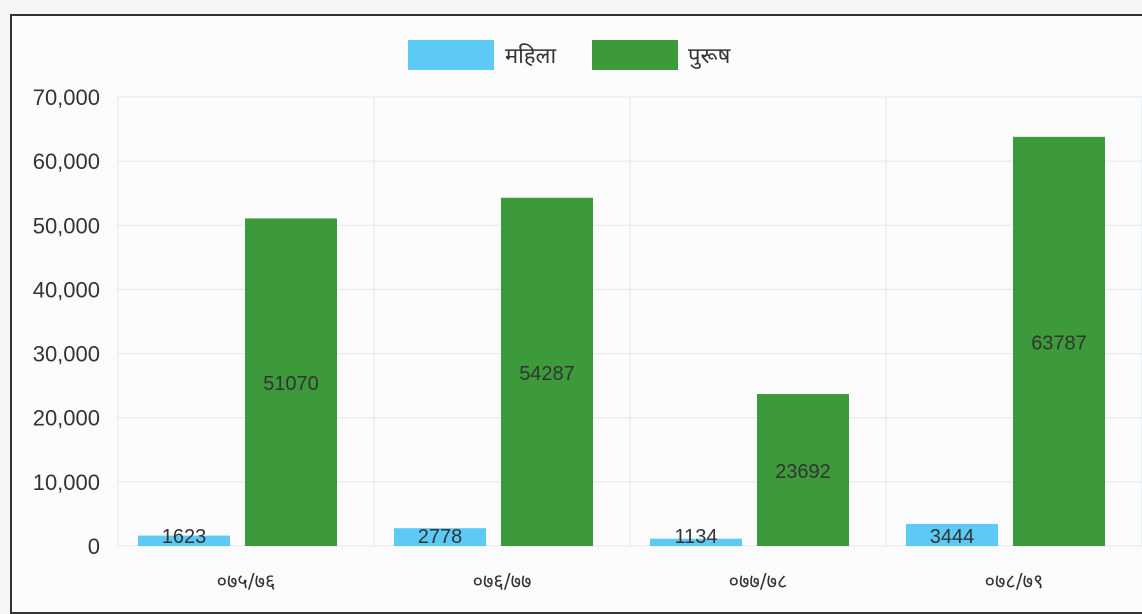 This screenshot has height=614, width=1142. What do you see at coordinates (184, 537) in the screenshot?
I see `data-label: 1623` at bounding box center [184, 537].